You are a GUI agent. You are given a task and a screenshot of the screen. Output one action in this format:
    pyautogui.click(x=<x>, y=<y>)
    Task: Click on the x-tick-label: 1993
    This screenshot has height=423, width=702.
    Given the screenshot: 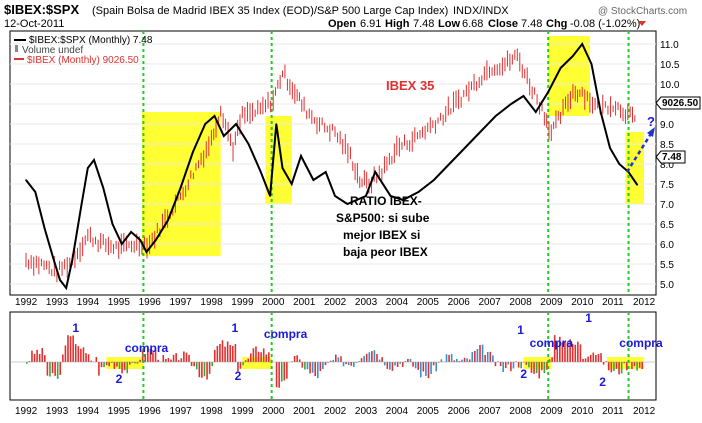 What is the action you would take?
    pyautogui.click(x=57, y=411)
    